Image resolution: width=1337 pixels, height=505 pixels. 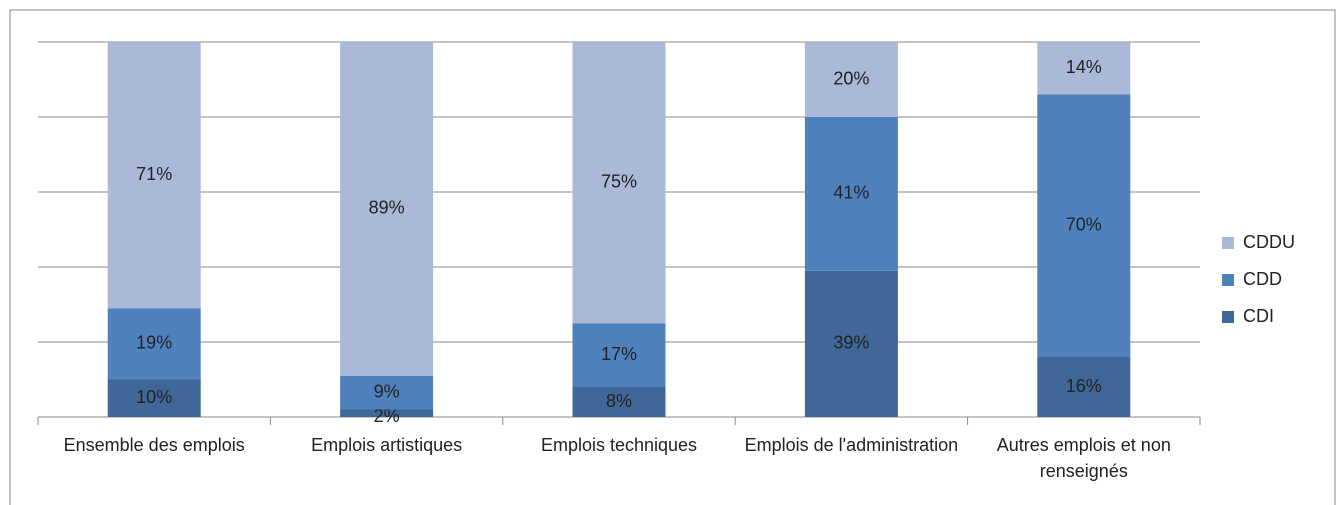 I want to click on legend-label: CDI, so click(x=1258, y=316).